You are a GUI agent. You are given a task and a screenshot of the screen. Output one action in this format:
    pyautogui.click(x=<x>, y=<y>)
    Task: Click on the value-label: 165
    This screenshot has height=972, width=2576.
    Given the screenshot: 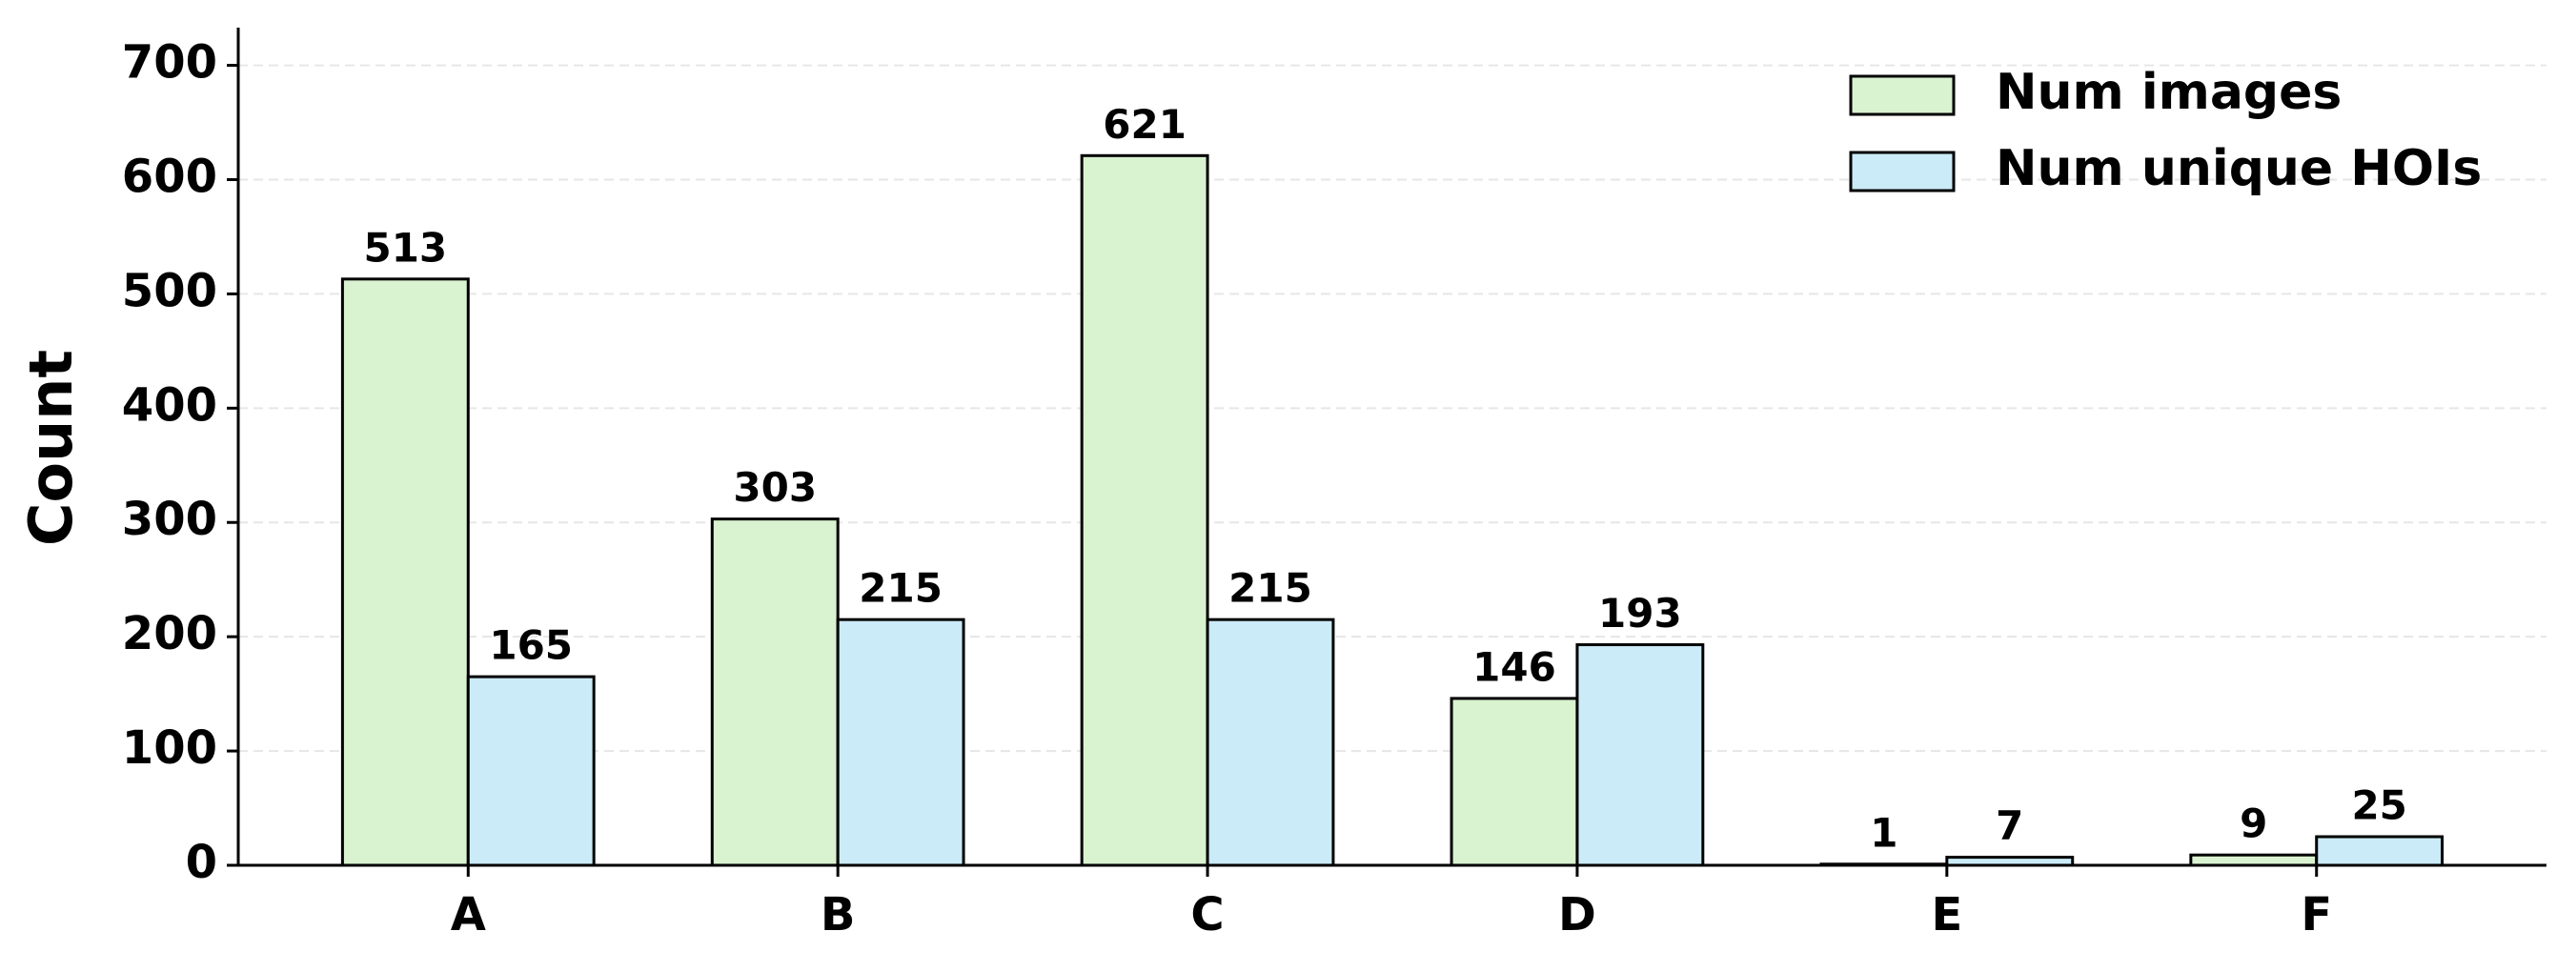 What is the action you would take?
    pyautogui.click(x=531, y=645)
    